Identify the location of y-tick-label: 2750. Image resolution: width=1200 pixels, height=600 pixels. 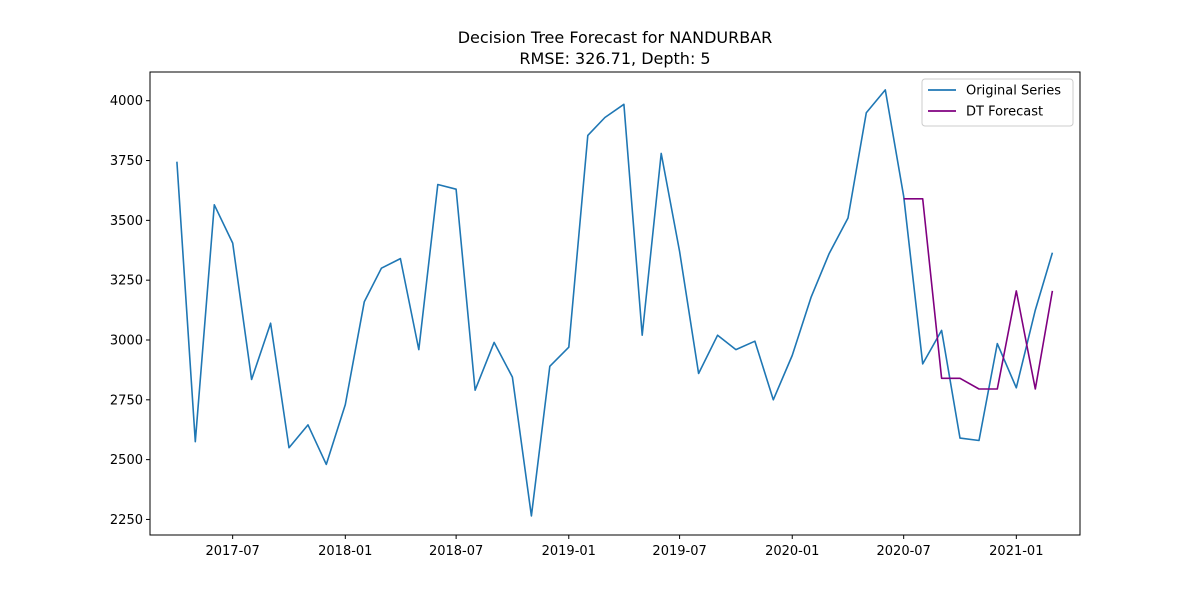
(126, 400).